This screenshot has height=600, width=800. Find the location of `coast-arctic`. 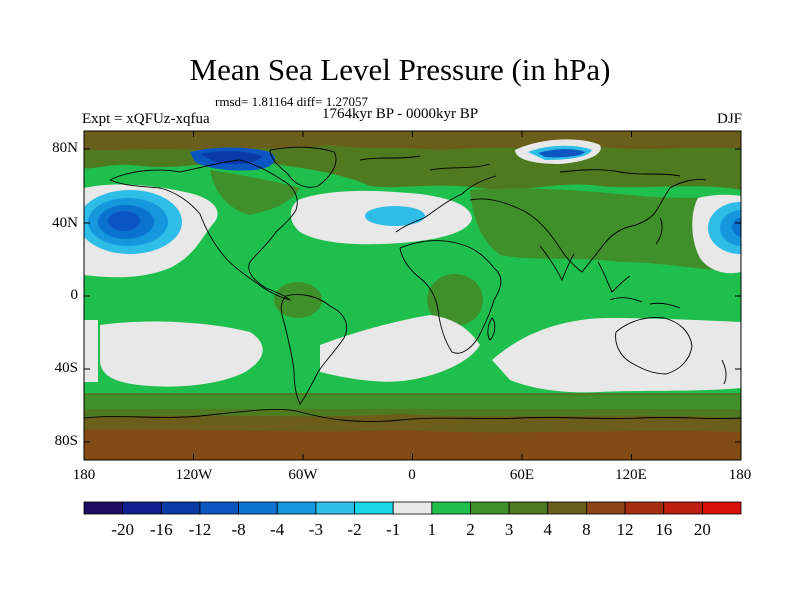

coast-arctic is located at coordinates (520, 166).